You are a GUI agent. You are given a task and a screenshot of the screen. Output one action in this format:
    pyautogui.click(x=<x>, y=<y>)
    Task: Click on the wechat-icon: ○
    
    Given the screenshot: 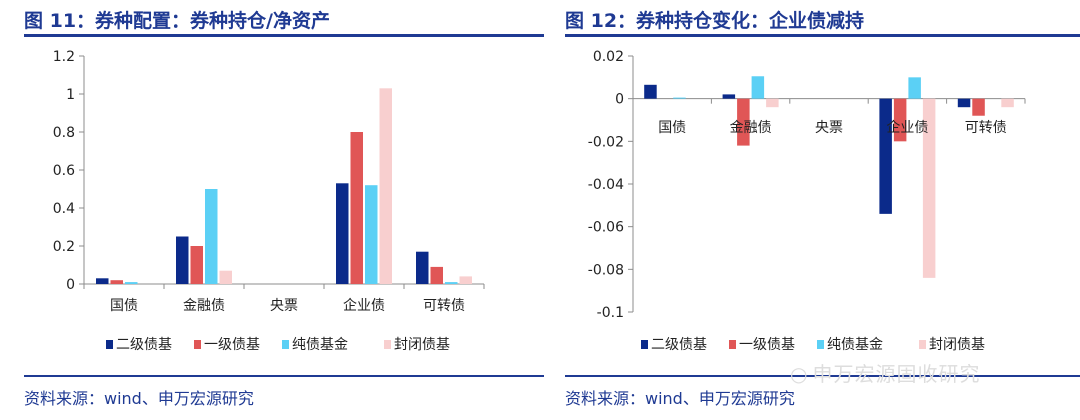 What is the action you would take?
    pyautogui.click(x=799, y=374)
    